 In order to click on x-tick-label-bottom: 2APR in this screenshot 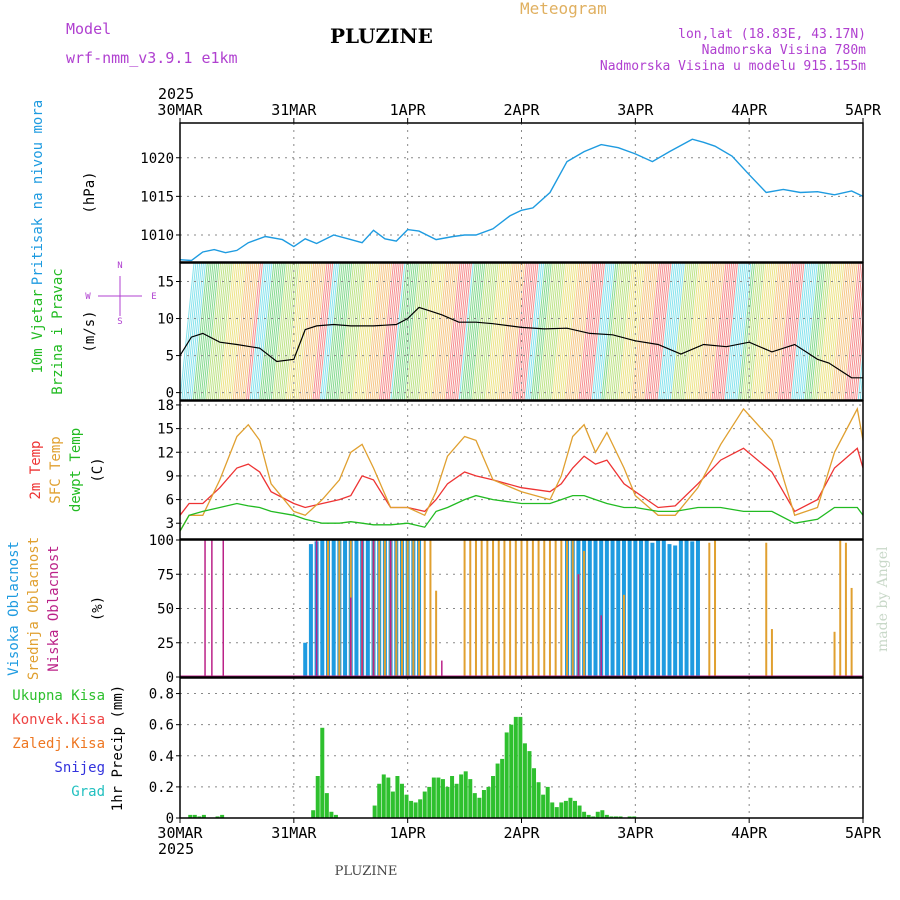, I will do `click(521, 833)`.